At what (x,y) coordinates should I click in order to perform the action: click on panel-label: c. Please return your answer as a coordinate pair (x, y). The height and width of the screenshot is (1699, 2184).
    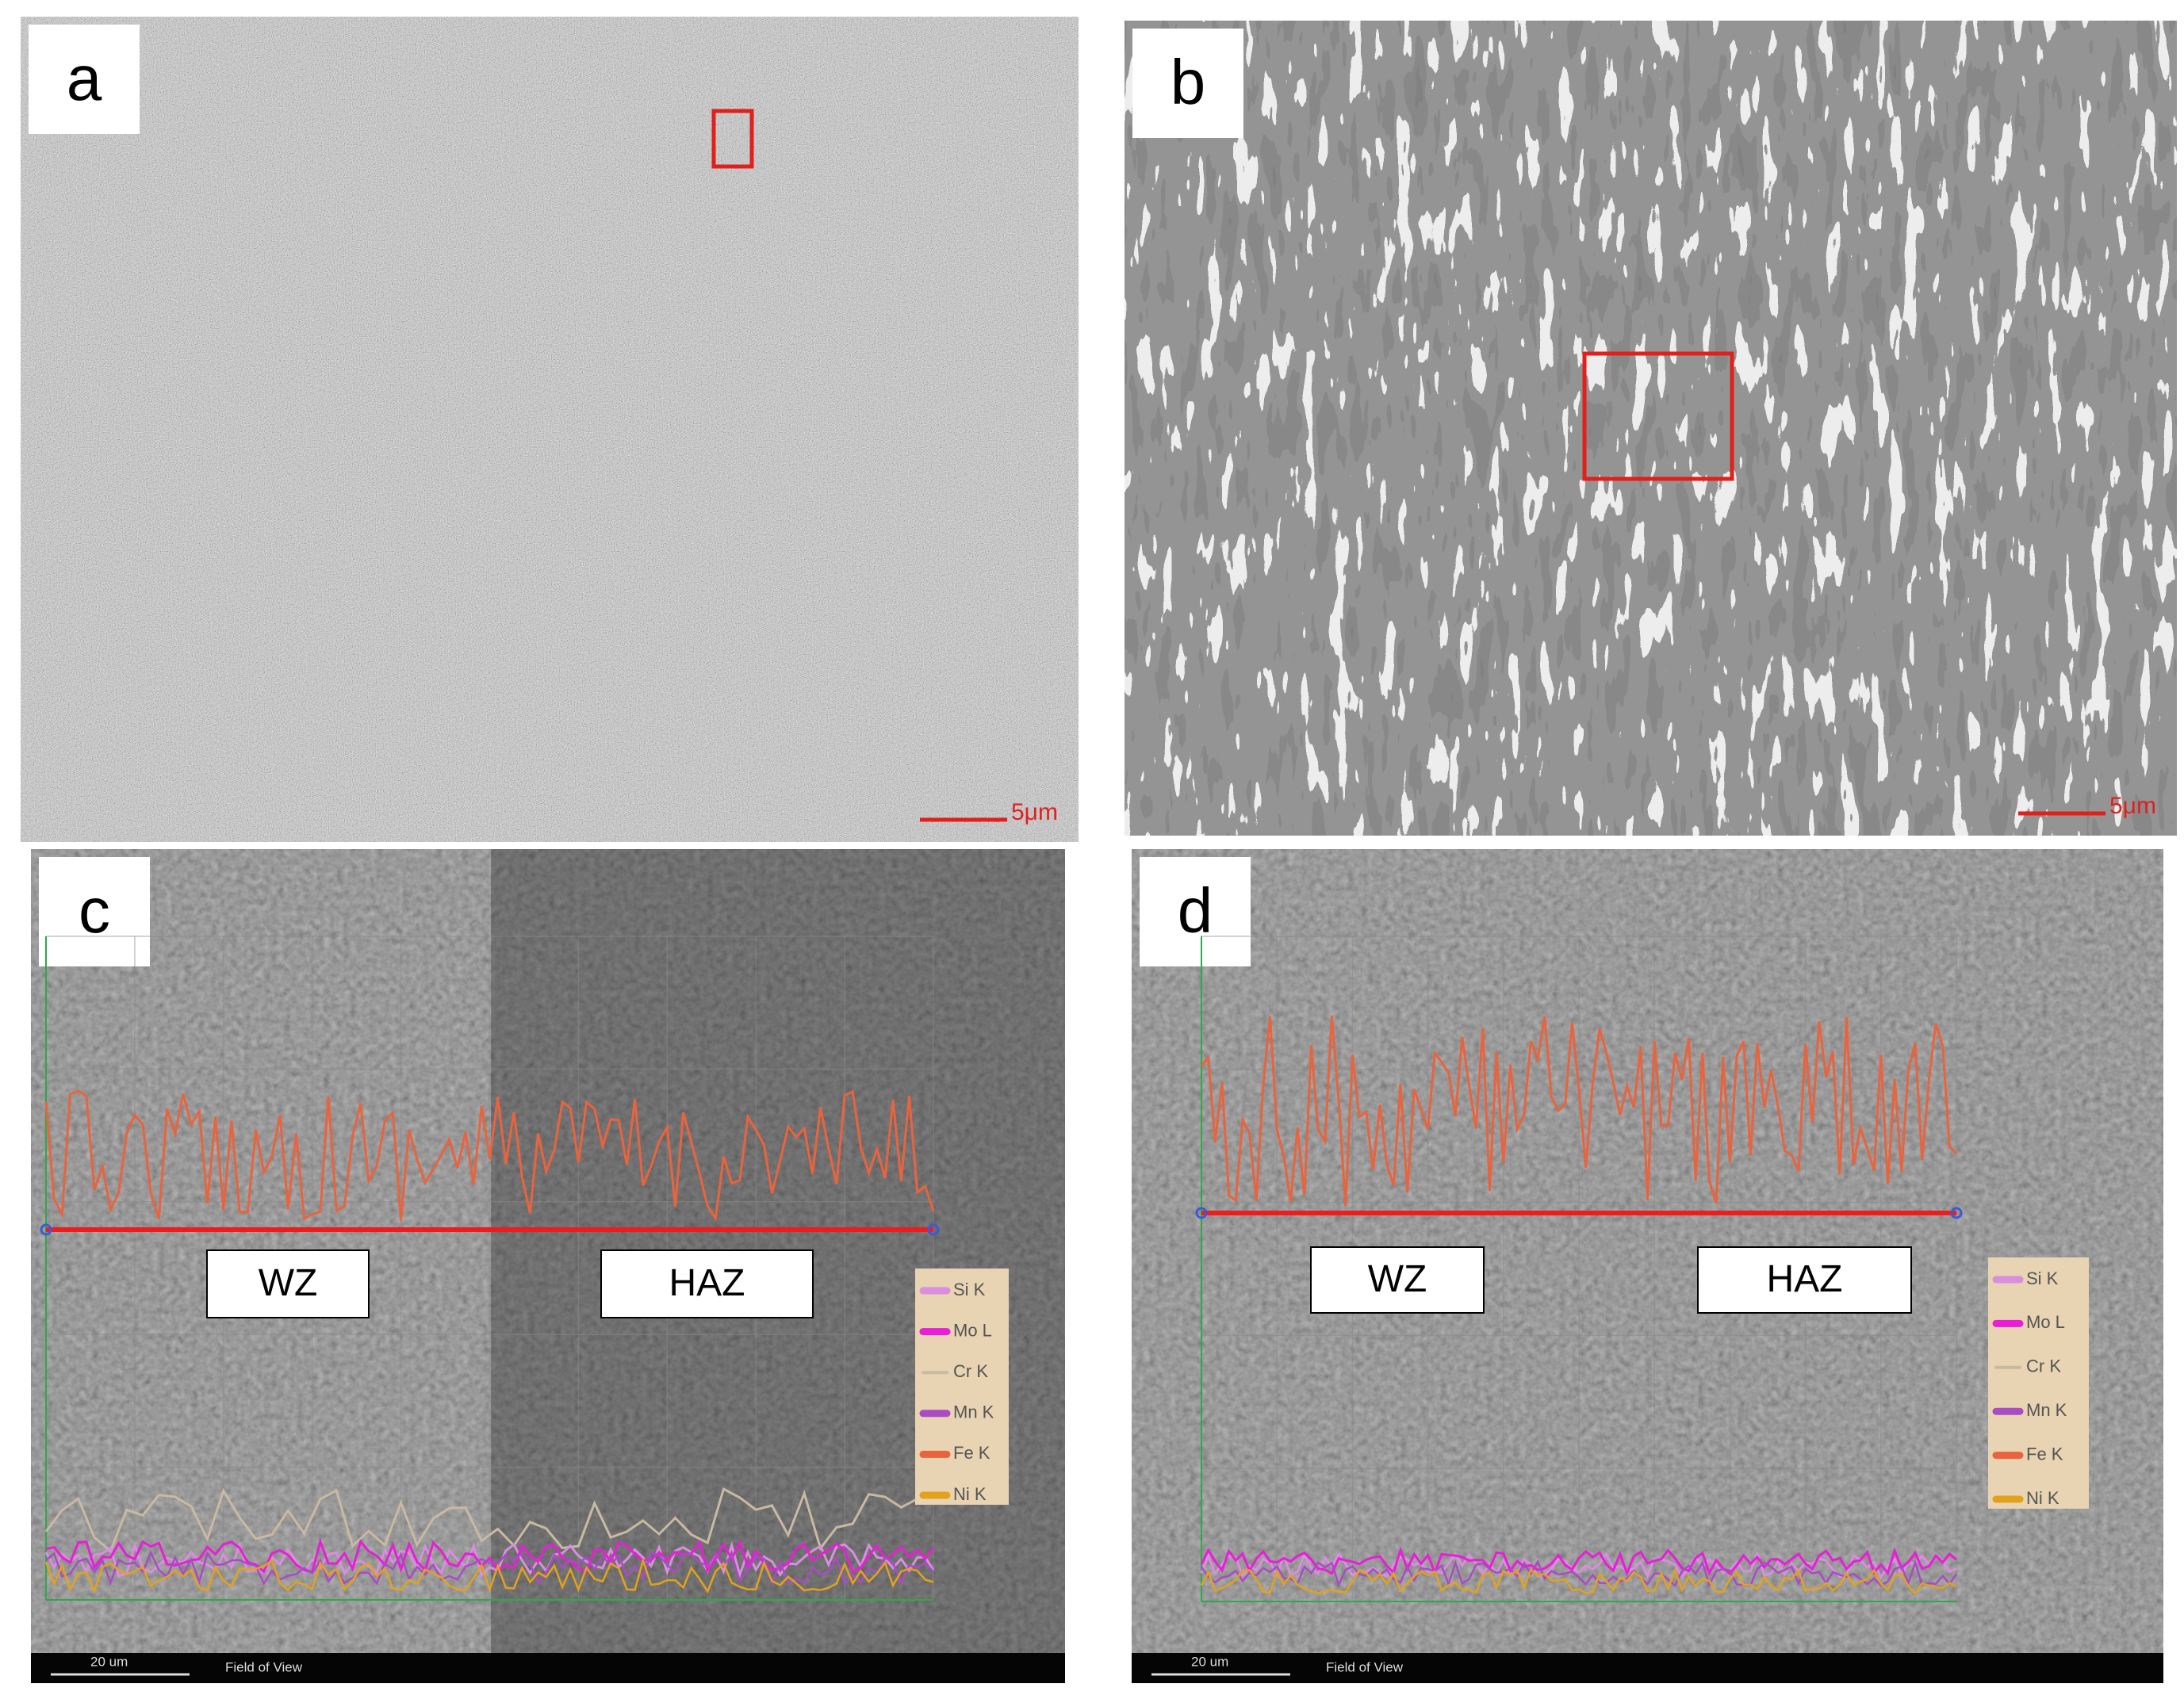
    Looking at the image, I should click on (94, 910).